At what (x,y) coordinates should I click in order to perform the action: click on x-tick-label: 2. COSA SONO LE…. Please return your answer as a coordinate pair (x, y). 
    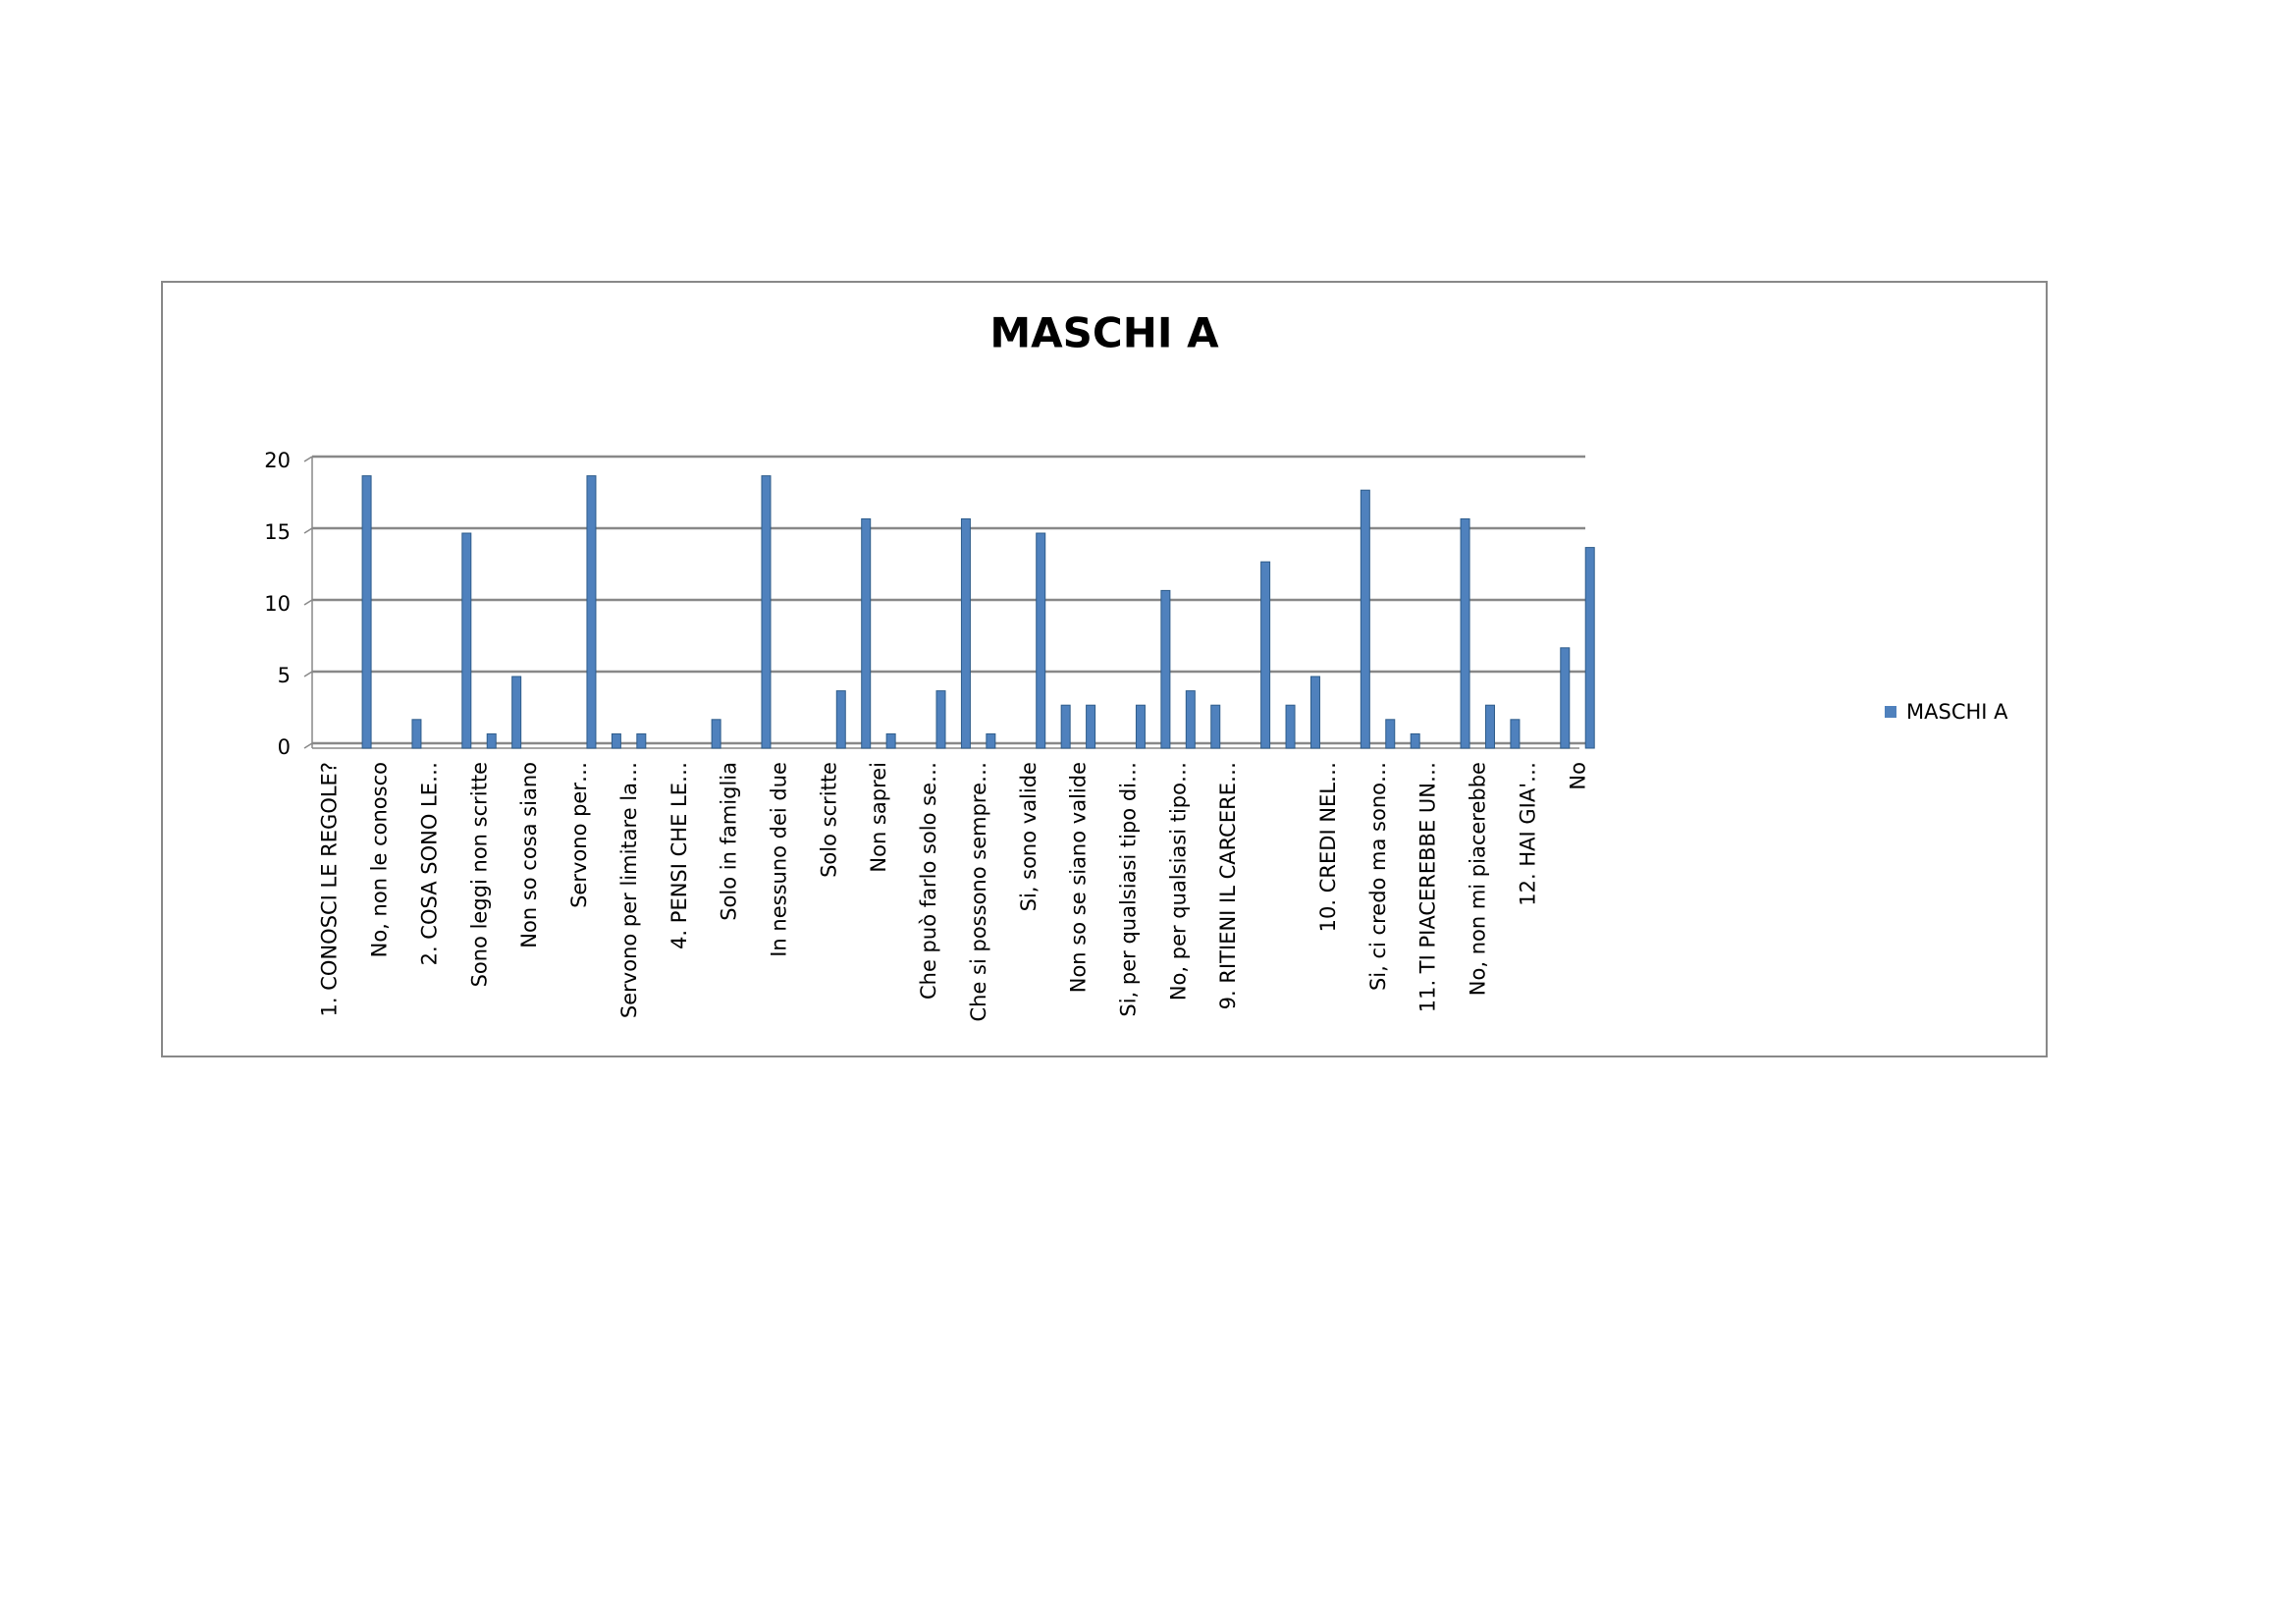
    Looking at the image, I should click on (429, 863).